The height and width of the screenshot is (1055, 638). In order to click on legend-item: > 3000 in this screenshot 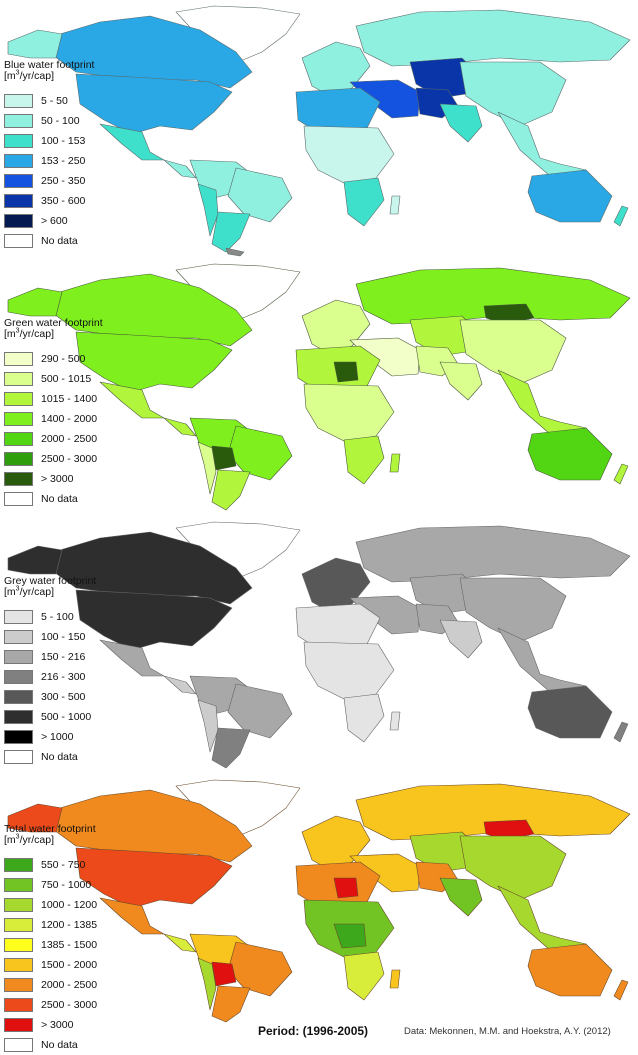, I will do `click(50, 1025)`.